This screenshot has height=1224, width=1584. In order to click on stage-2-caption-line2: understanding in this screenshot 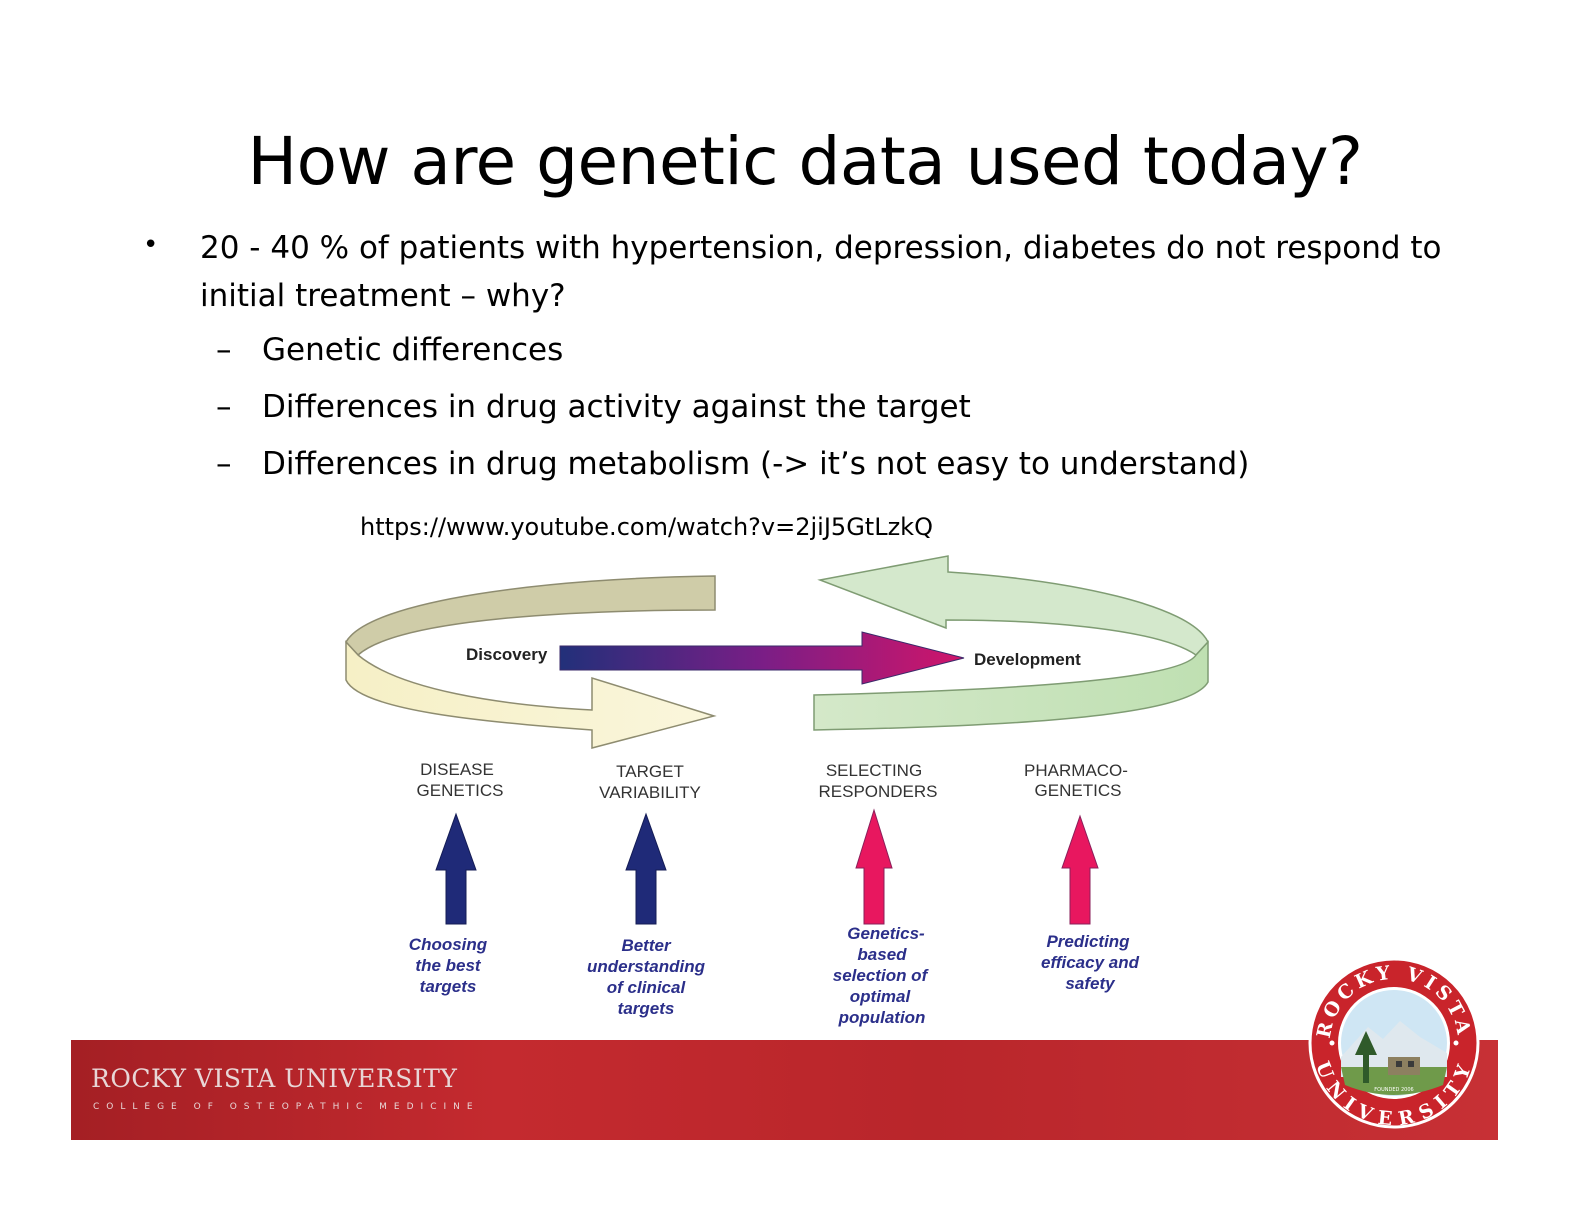, I will do `click(646, 966)`.